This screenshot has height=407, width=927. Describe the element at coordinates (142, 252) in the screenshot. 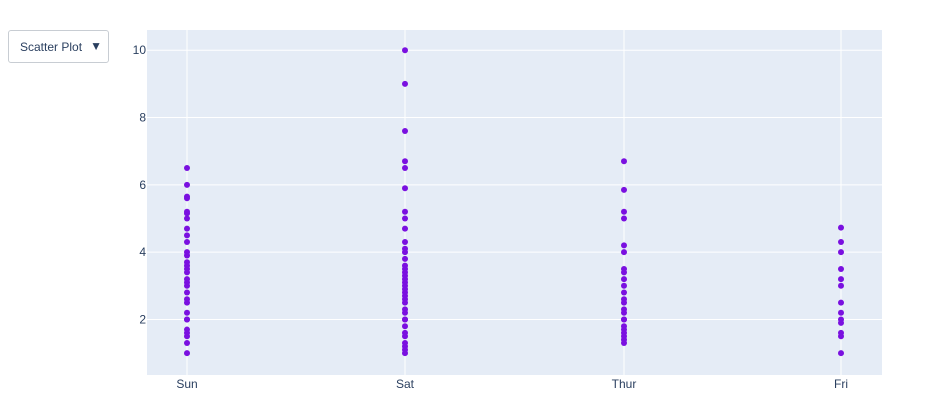

I see `y-tick-label: 4` at that location.